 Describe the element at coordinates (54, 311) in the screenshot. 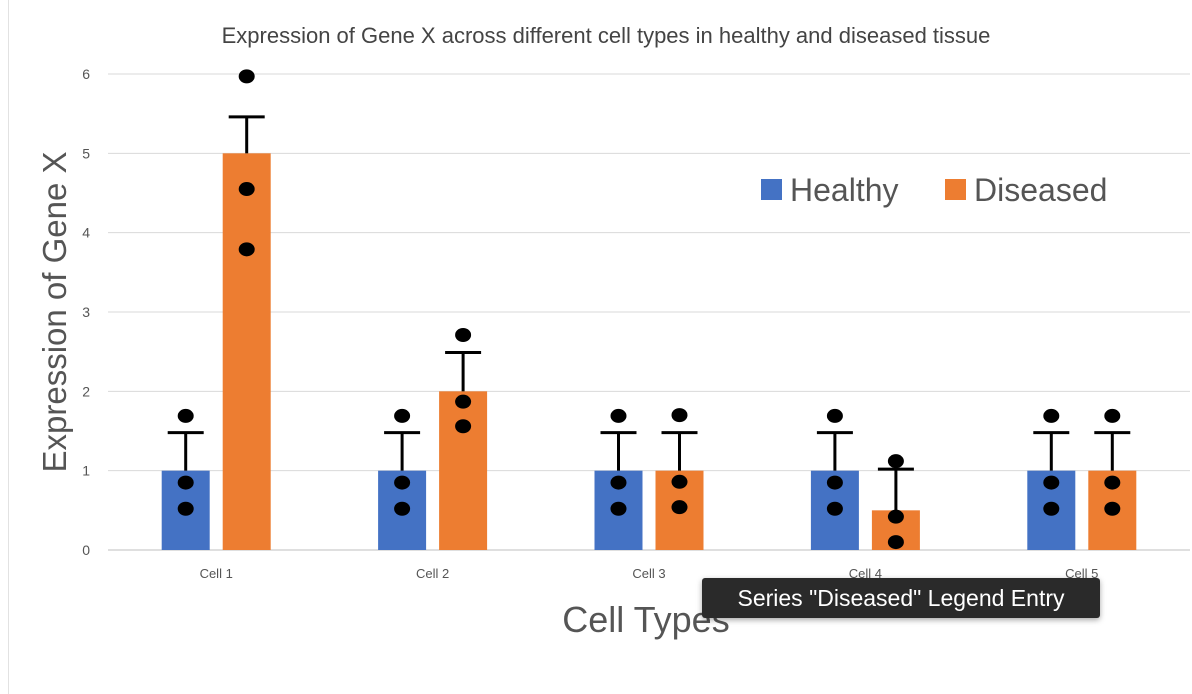

I see `y-axis-title: Expression of Gene X` at that location.